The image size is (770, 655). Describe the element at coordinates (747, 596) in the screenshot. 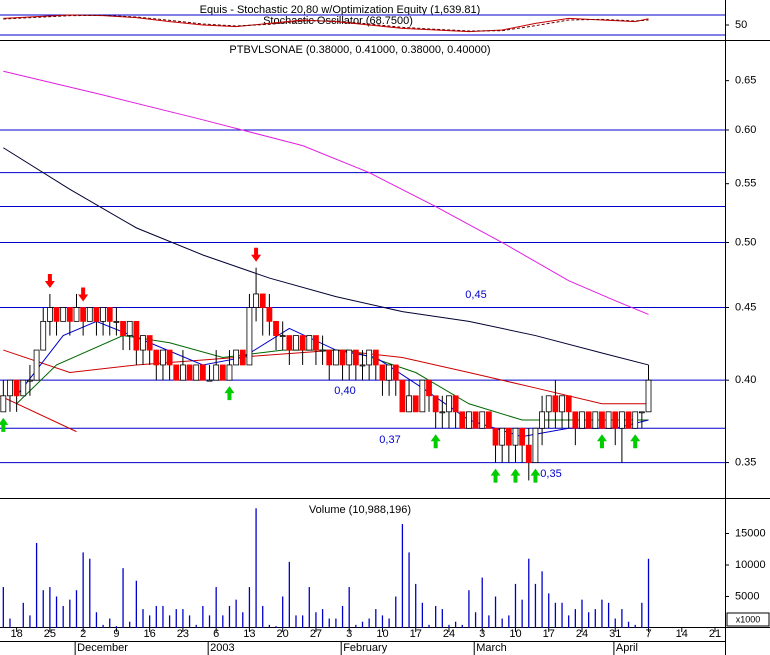

I see `y-tick-label: 5000` at that location.